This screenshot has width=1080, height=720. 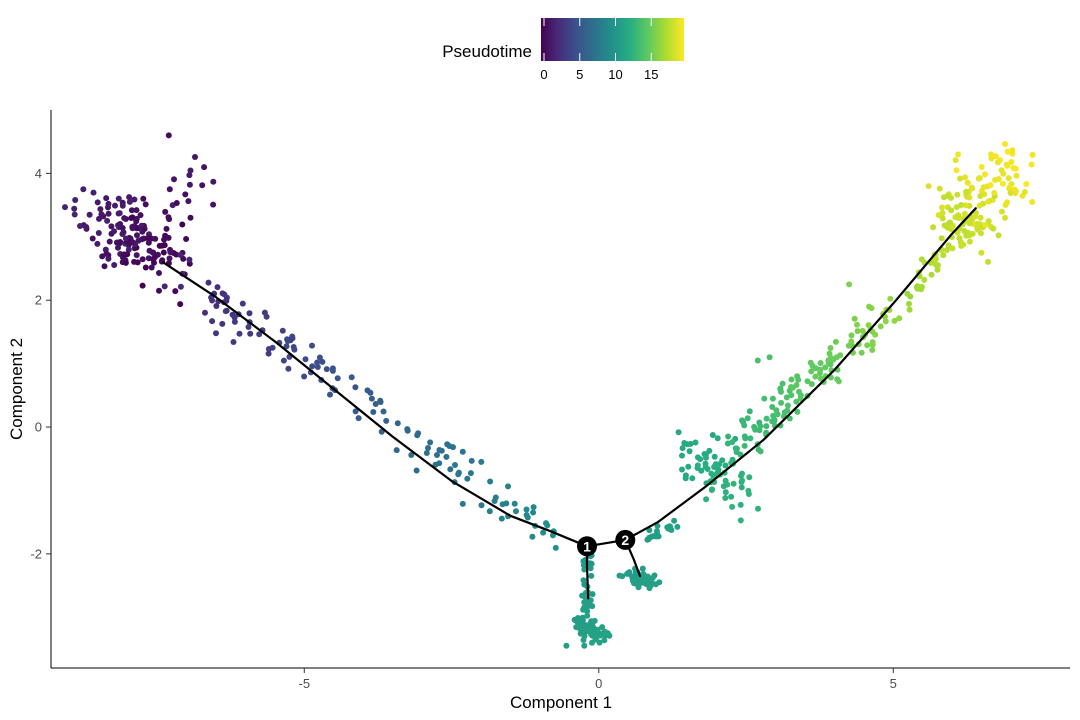 I want to click on x-tick-label: 0, so click(x=598, y=683).